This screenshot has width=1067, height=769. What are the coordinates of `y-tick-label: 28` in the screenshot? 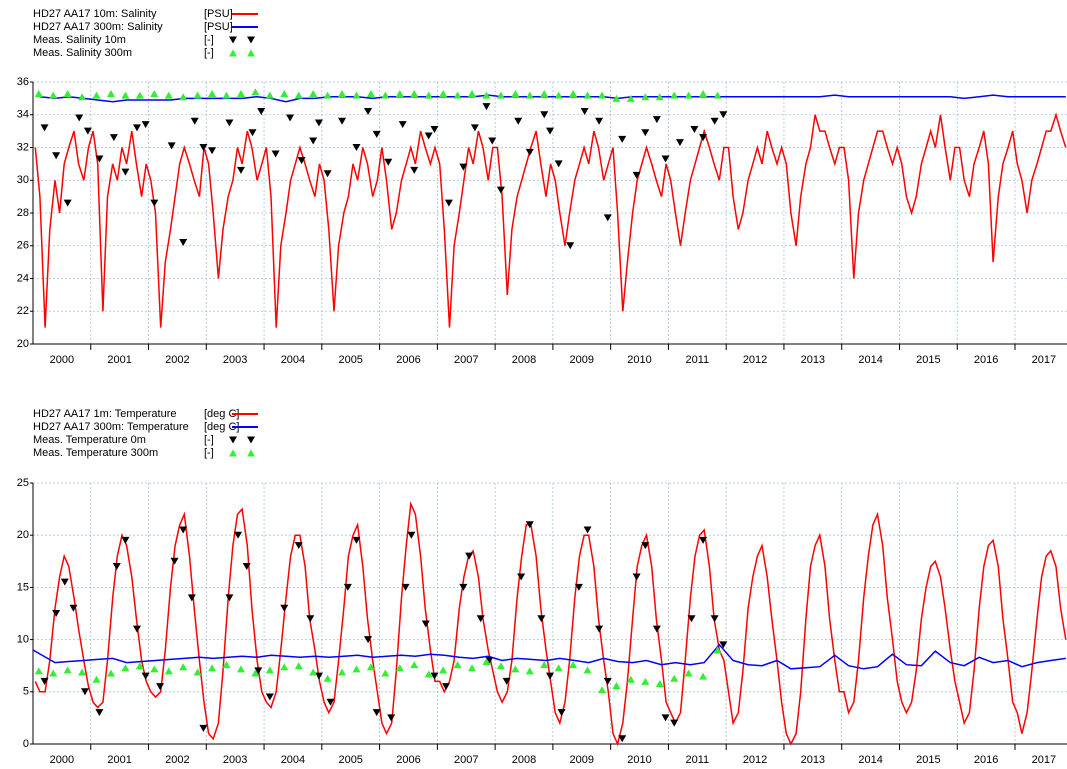 It's located at (23, 213).